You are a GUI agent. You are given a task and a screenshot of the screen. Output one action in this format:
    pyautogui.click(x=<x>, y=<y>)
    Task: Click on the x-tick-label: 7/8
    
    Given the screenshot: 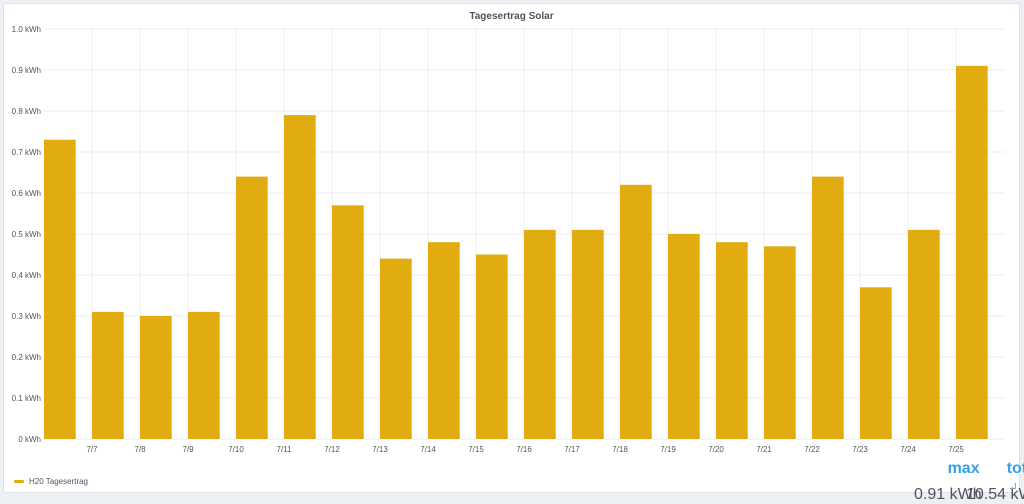 What is the action you would take?
    pyautogui.click(x=140, y=449)
    